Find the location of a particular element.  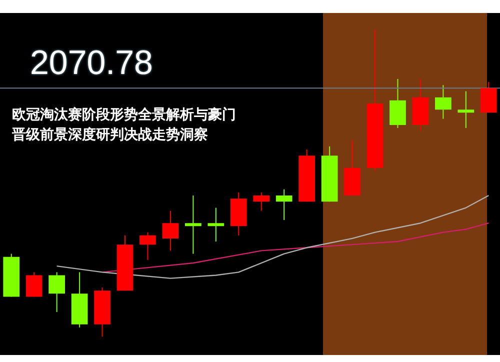

annotation: 2070.78 is located at coordinates (91, 64).